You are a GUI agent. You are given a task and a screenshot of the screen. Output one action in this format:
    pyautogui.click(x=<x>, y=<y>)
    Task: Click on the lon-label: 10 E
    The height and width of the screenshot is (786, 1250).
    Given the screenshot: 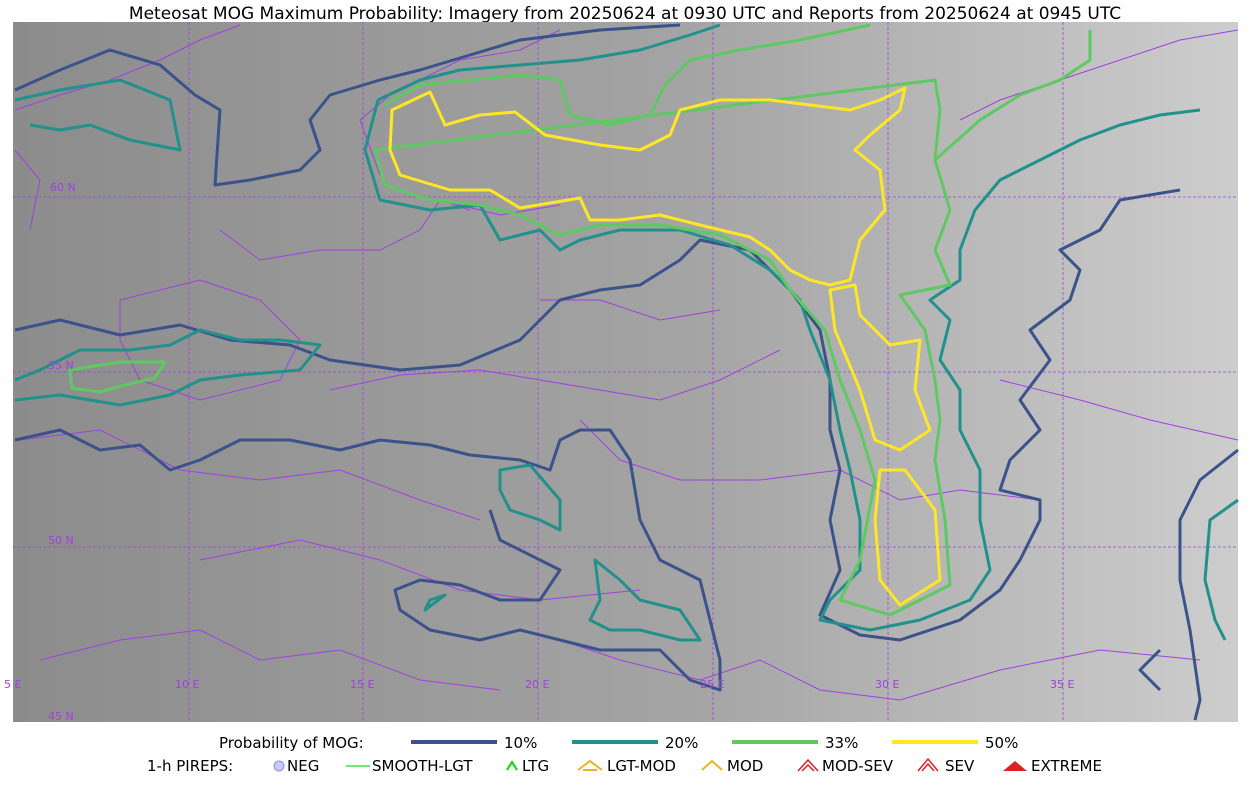 What is the action you would take?
    pyautogui.click(x=187, y=684)
    